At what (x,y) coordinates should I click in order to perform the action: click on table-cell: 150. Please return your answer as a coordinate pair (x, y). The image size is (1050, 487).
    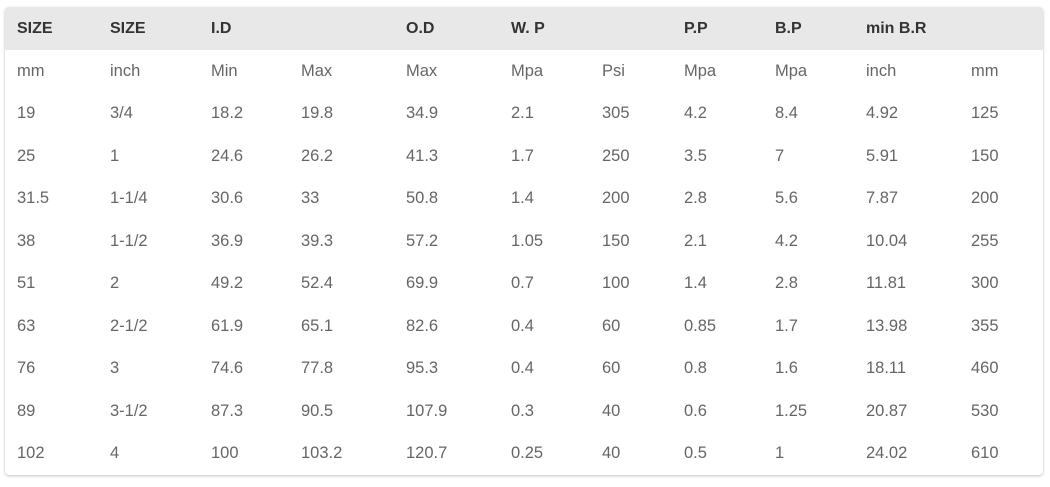
    Looking at the image, I should click on (985, 155).